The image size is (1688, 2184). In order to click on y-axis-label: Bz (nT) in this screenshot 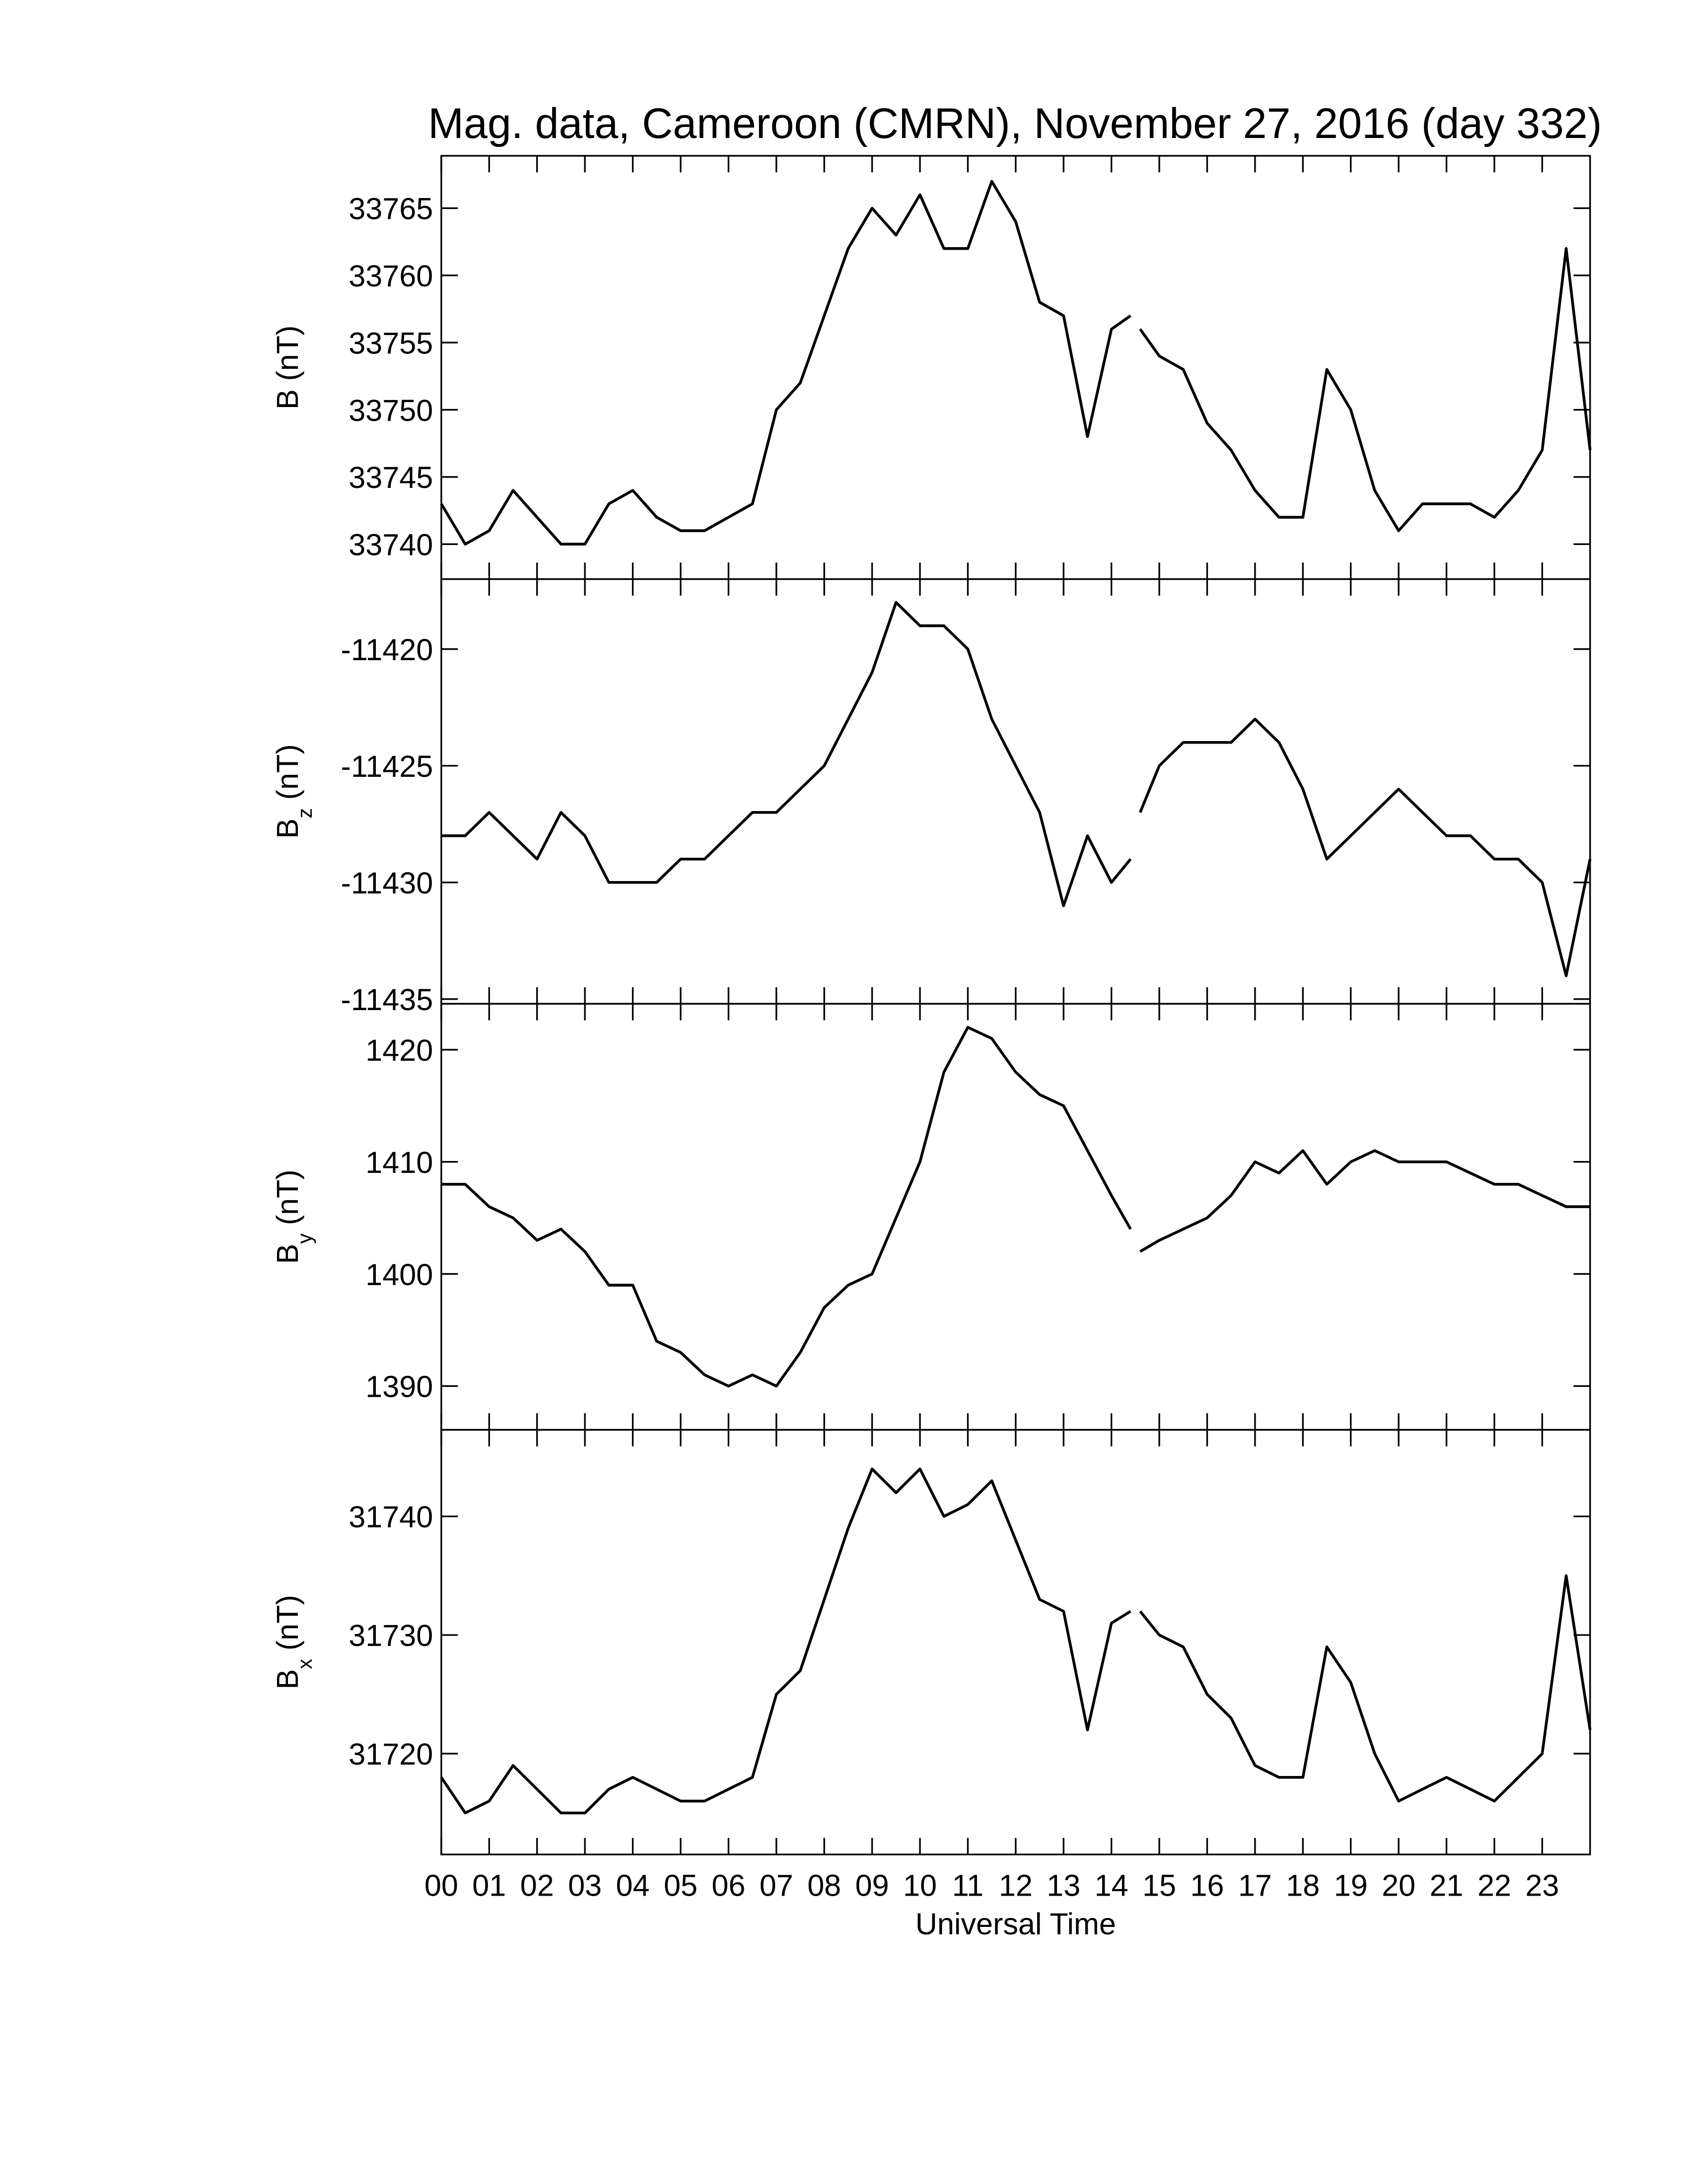, I will do `click(293, 791)`.